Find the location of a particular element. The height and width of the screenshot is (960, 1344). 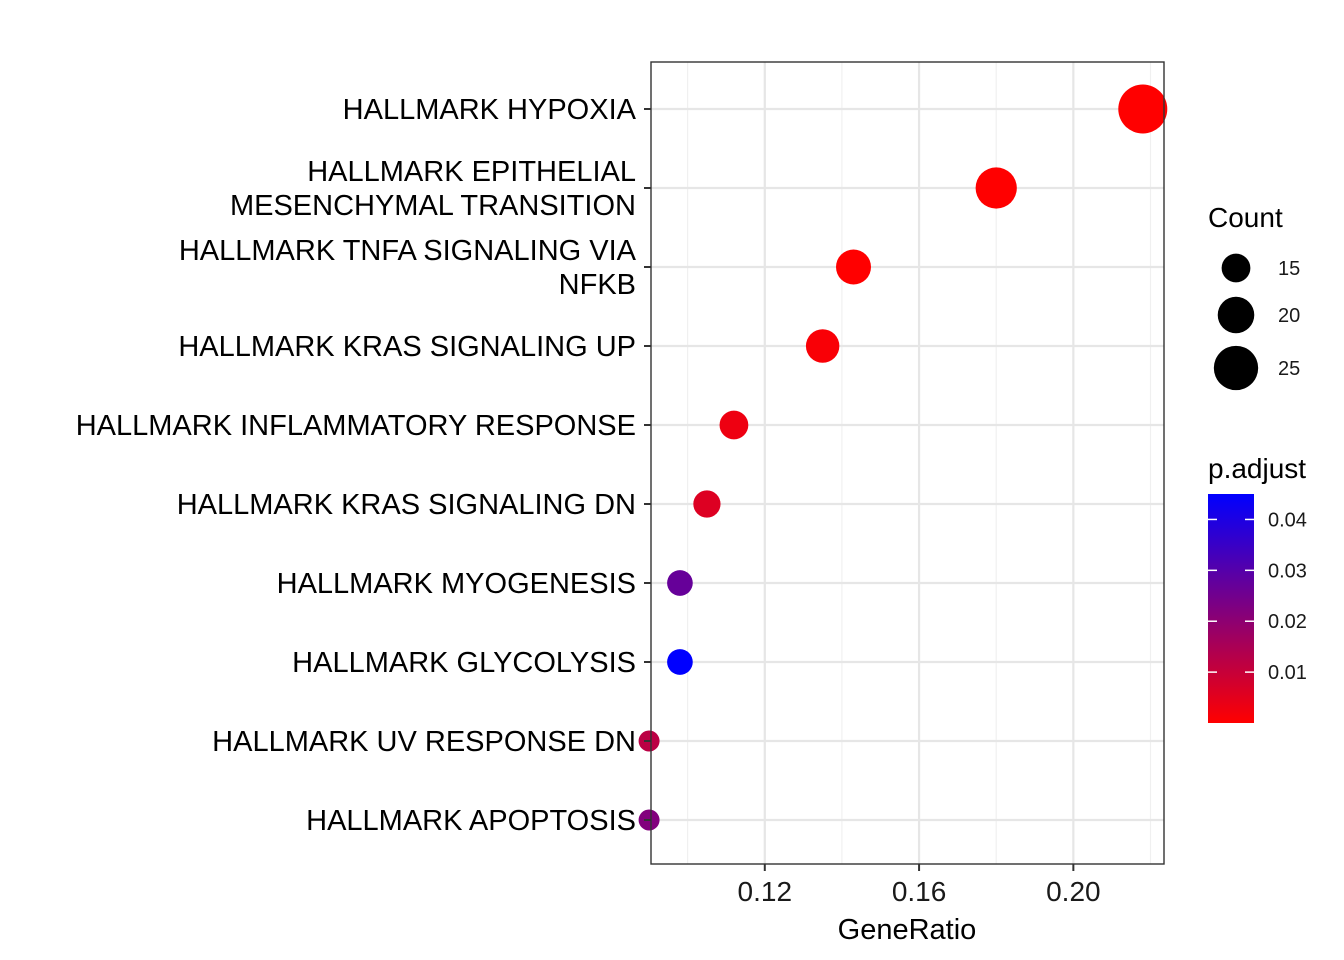

y-tick-label: HALLMARK KRAS SIGNALING UP is located at coordinates (407, 347).